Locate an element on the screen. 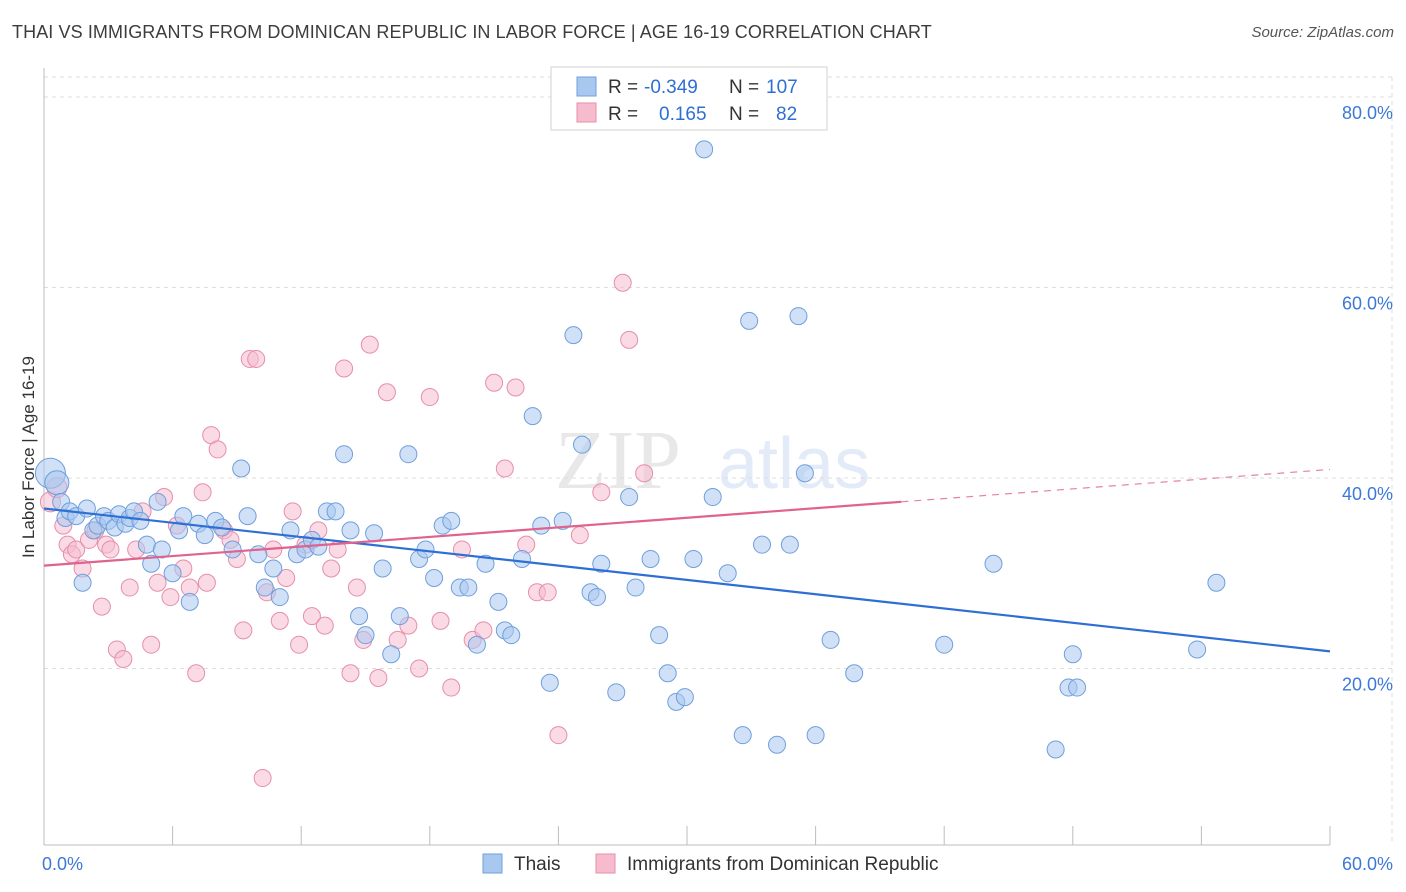  legend-r-label-2: R = is located at coordinates (623, 114).